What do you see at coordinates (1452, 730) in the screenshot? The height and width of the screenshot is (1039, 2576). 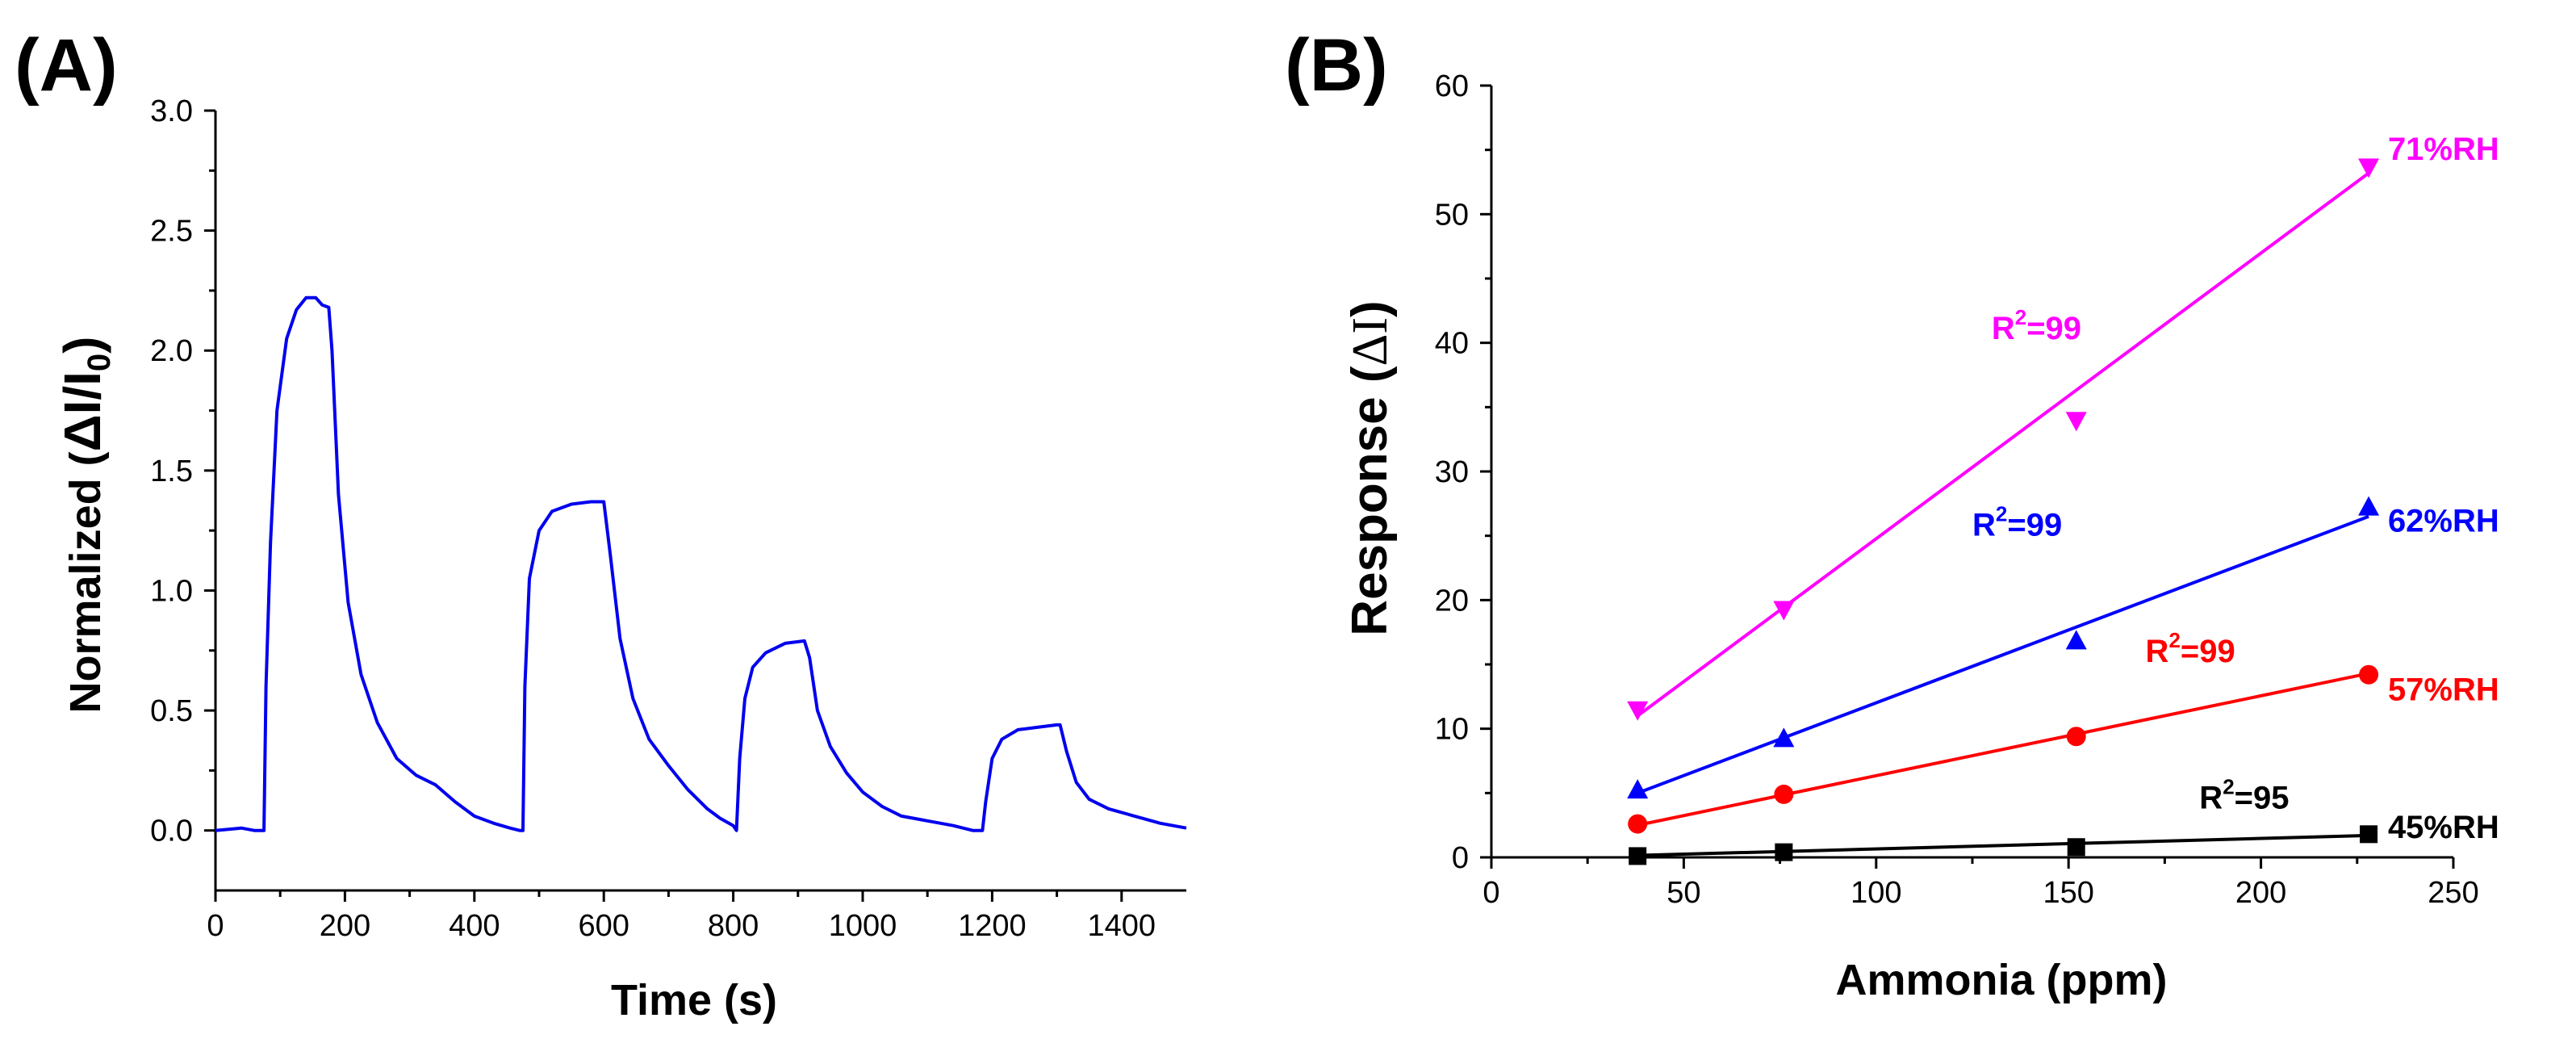 I see `y-tick-label: 10` at bounding box center [1452, 730].